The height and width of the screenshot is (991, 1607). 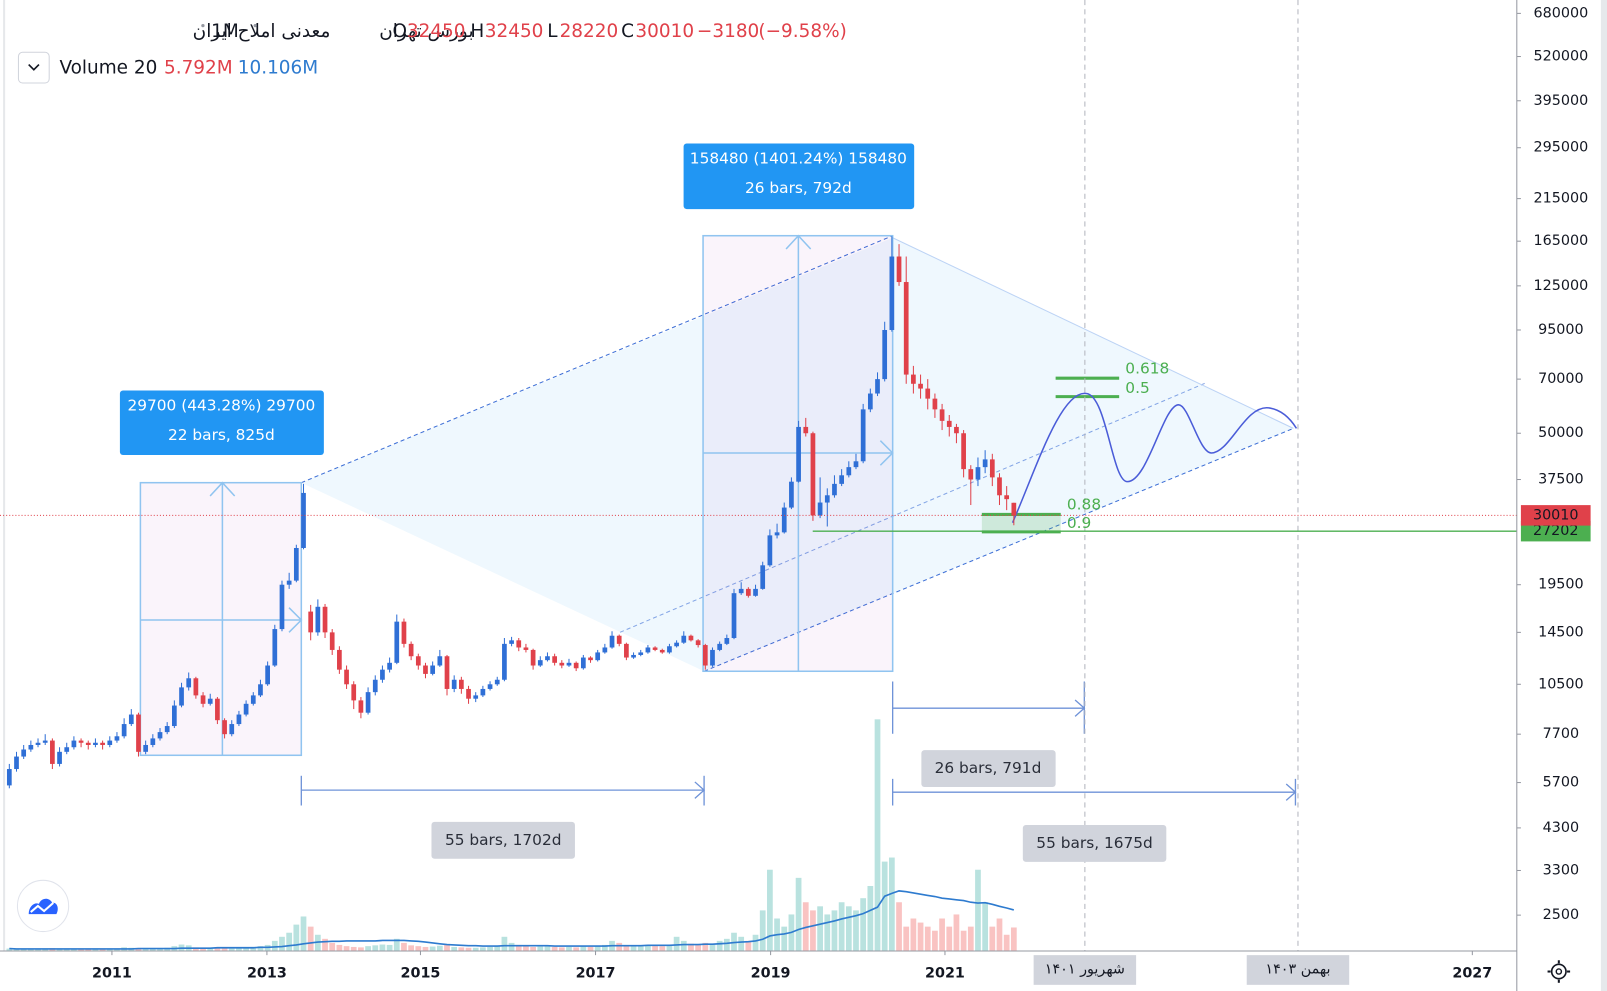 What do you see at coordinates (1298, 970) in the screenshot?
I see `date-marker-badge` at bounding box center [1298, 970].